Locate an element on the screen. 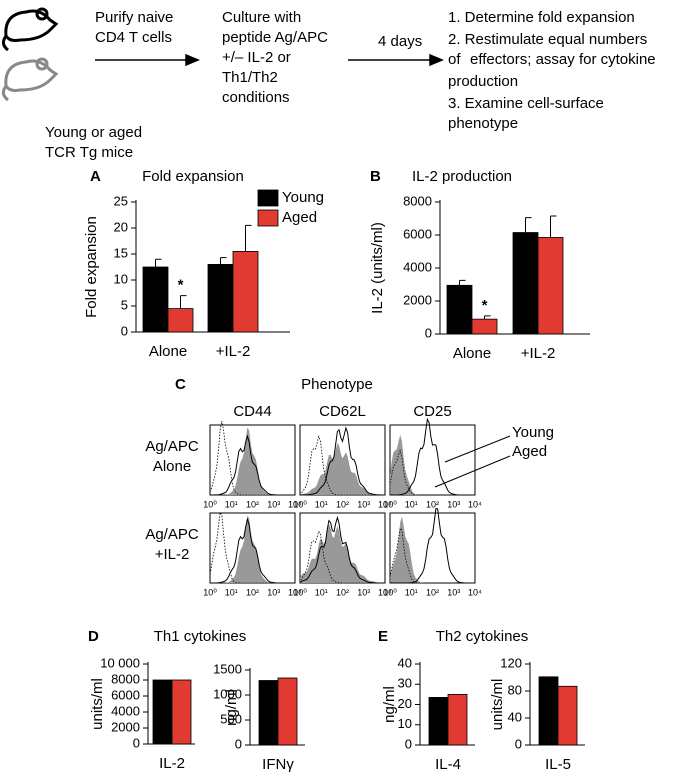  y-tick-label: 10 000 is located at coordinates (120, 662).